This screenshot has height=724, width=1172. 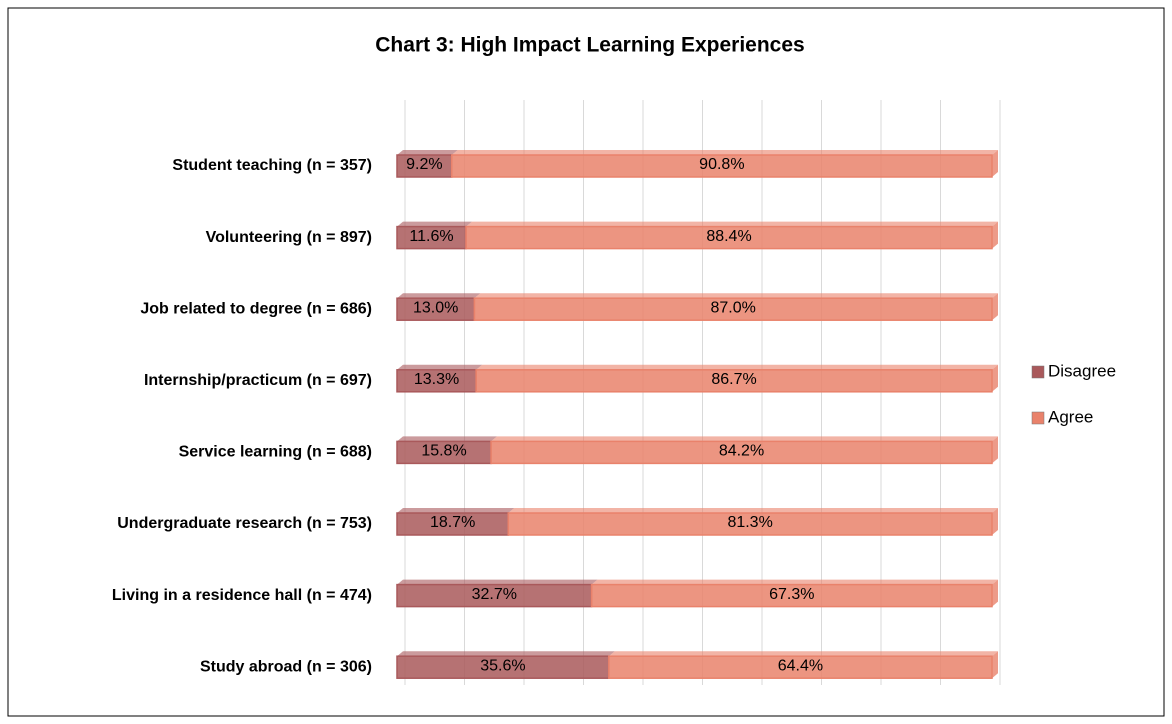 What do you see at coordinates (494, 594) in the screenshot?
I see `value-label: 32.7%` at bounding box center [494, 594].